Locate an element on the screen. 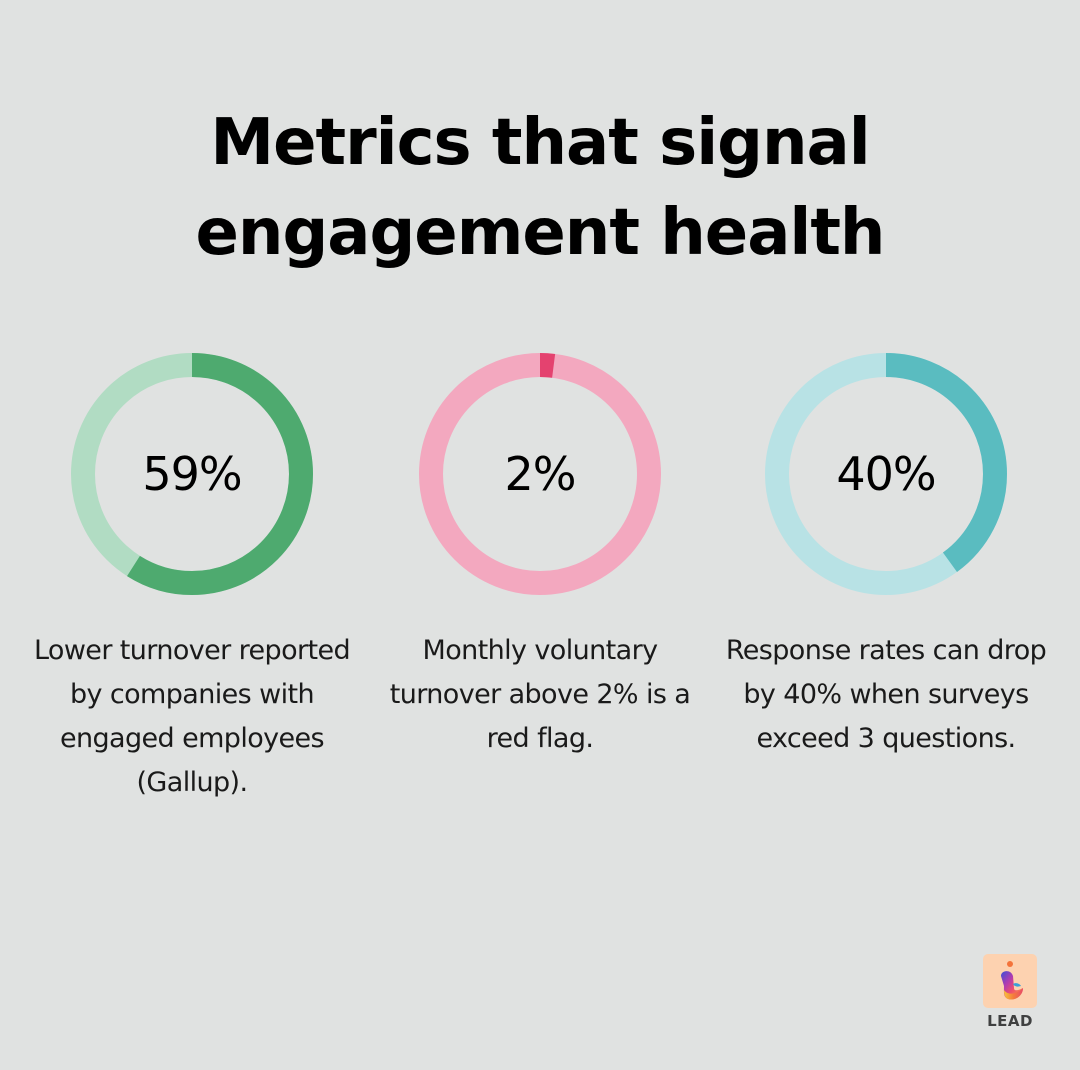  logo-text: LEAD is located at coordinates (1010, 1021).